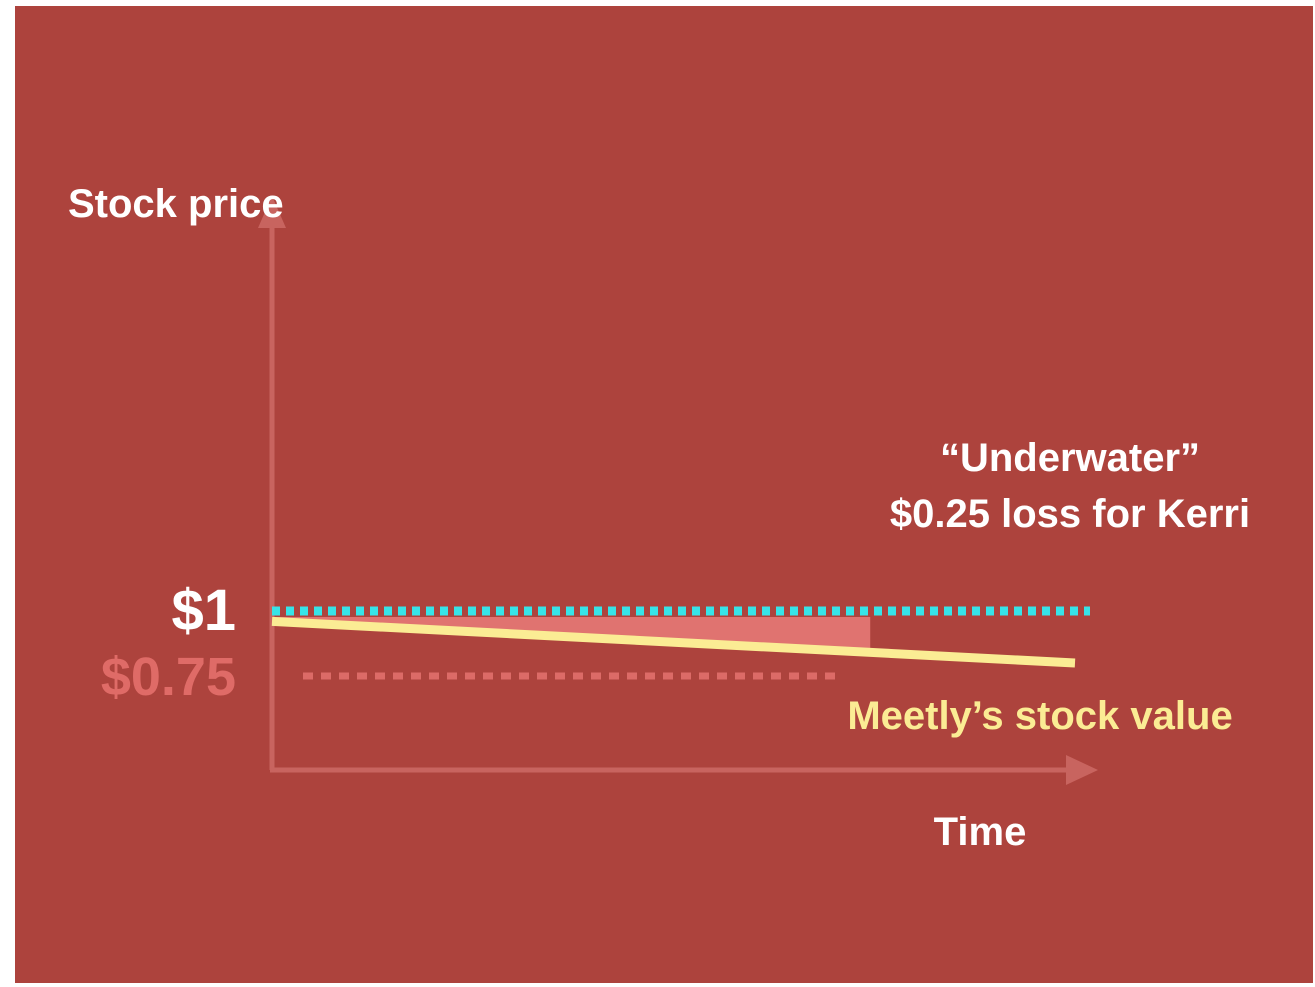 The height and width of the screenshot is (987, 1315). I want to click on stock-value-line, so click(673, 642).